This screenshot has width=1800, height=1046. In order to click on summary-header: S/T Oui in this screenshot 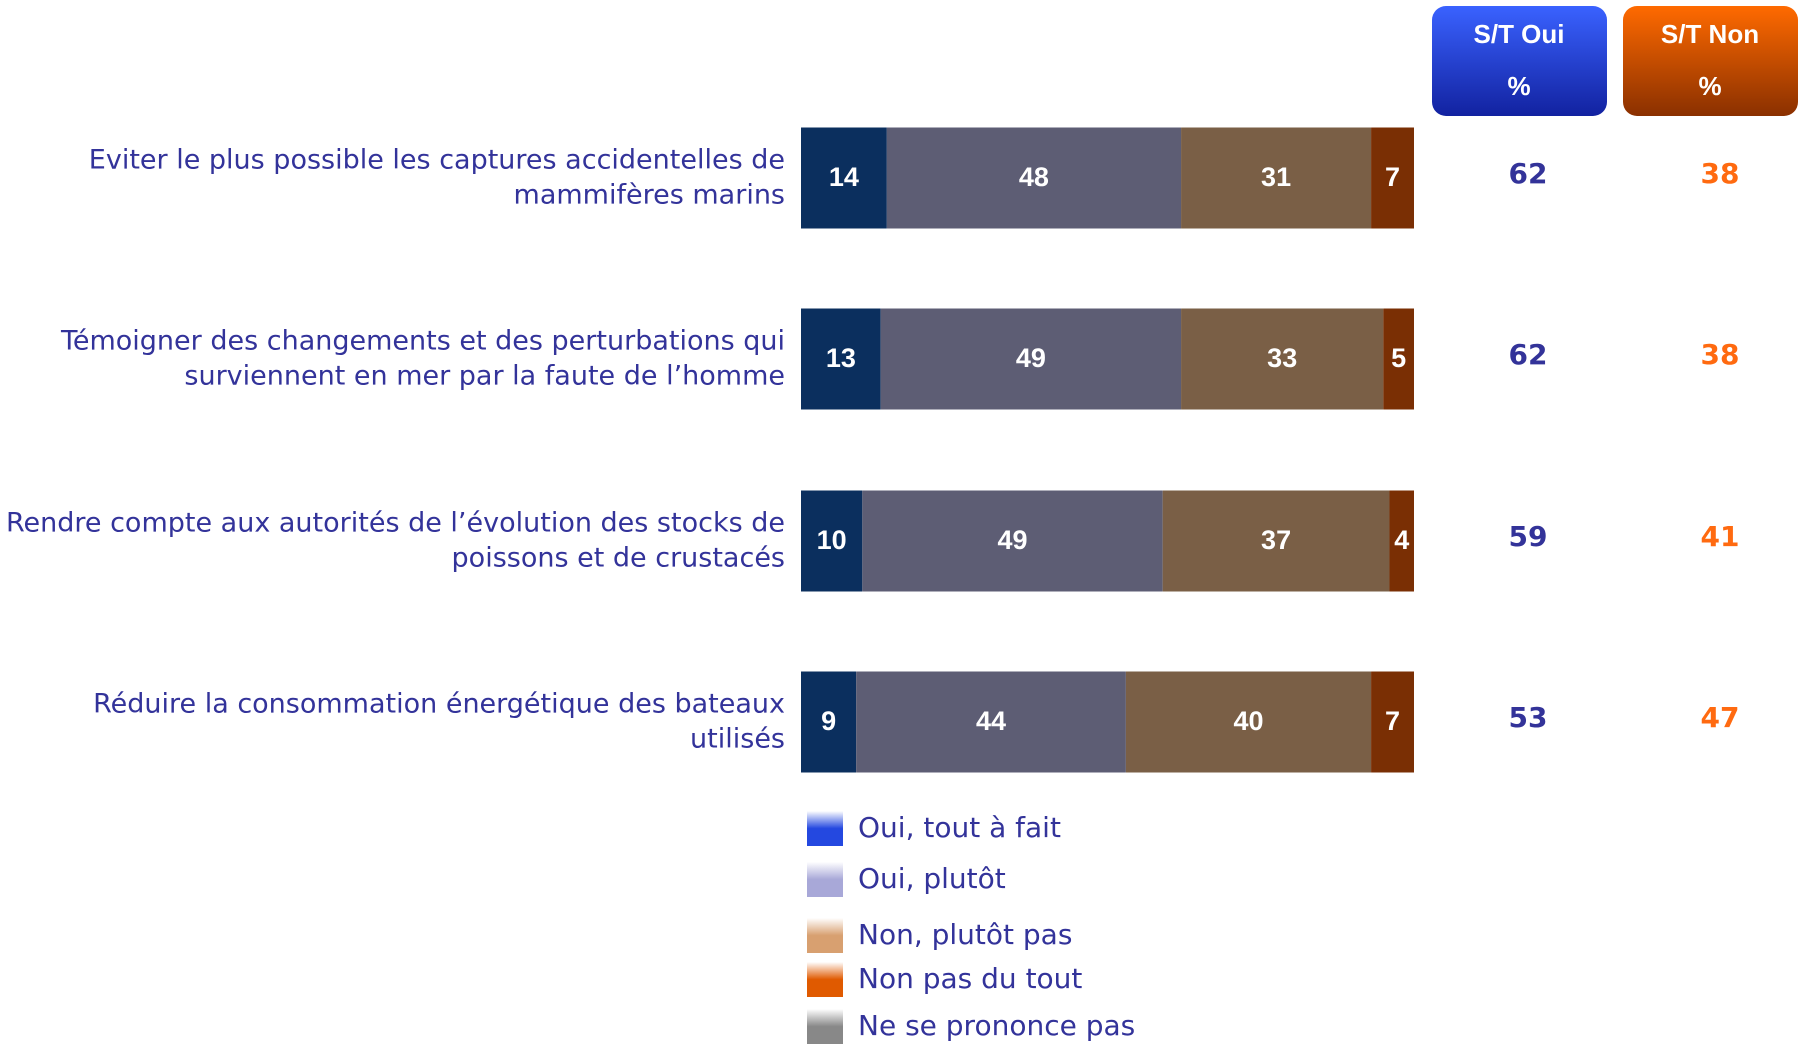, I will do `click(1519, 34)`.